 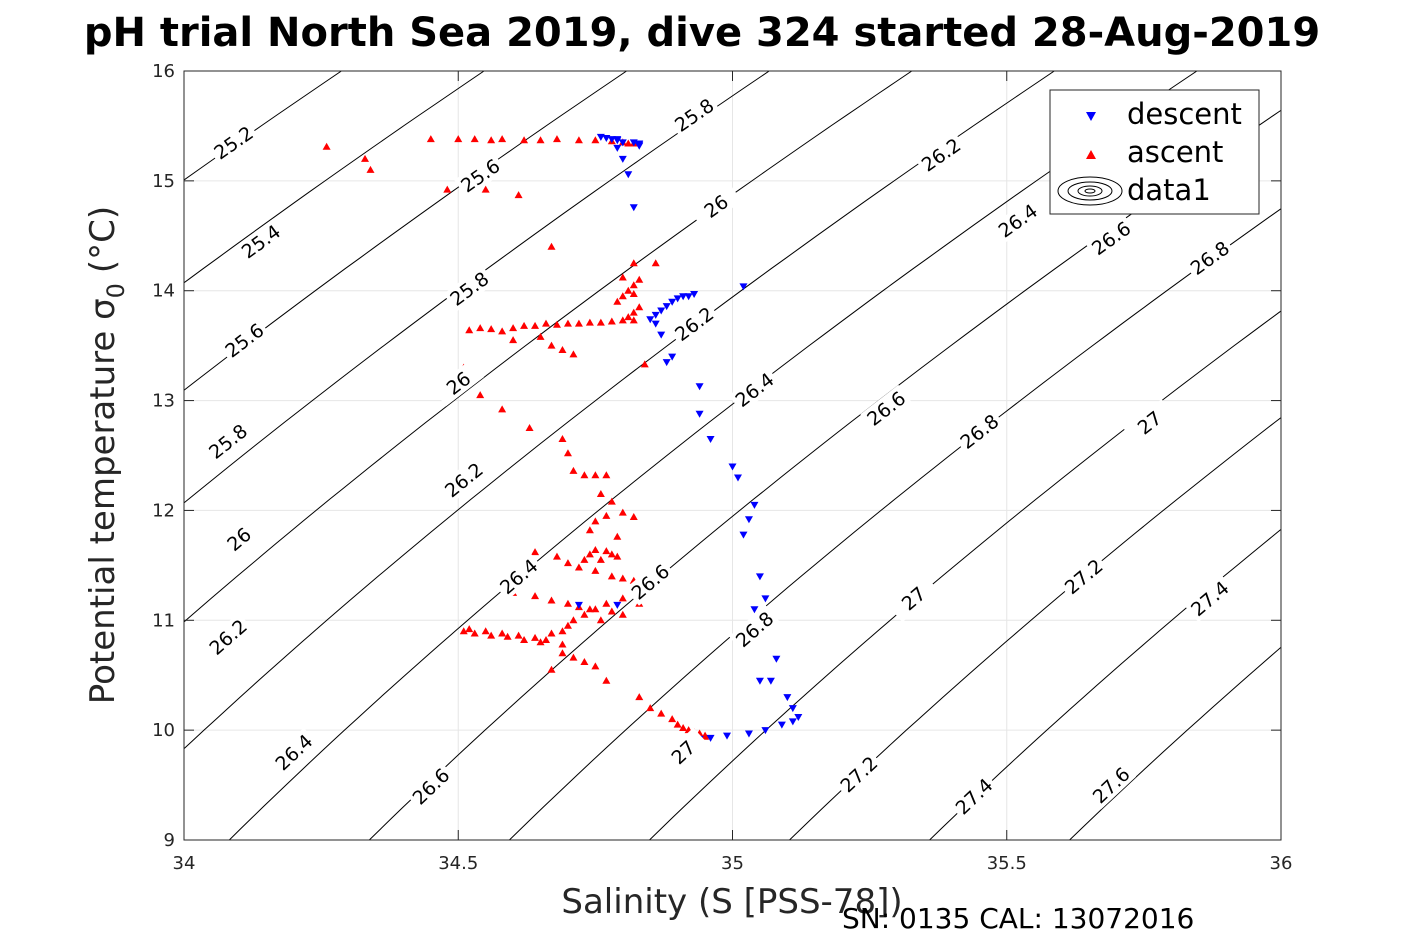 I want to click on legend: descent ascent data1, so click(x=1154, y=152).